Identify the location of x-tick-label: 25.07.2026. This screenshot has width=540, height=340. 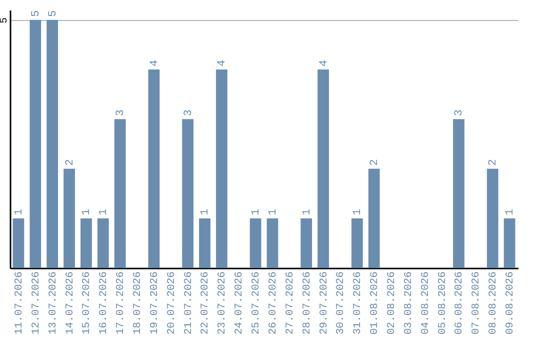
(256, 303).